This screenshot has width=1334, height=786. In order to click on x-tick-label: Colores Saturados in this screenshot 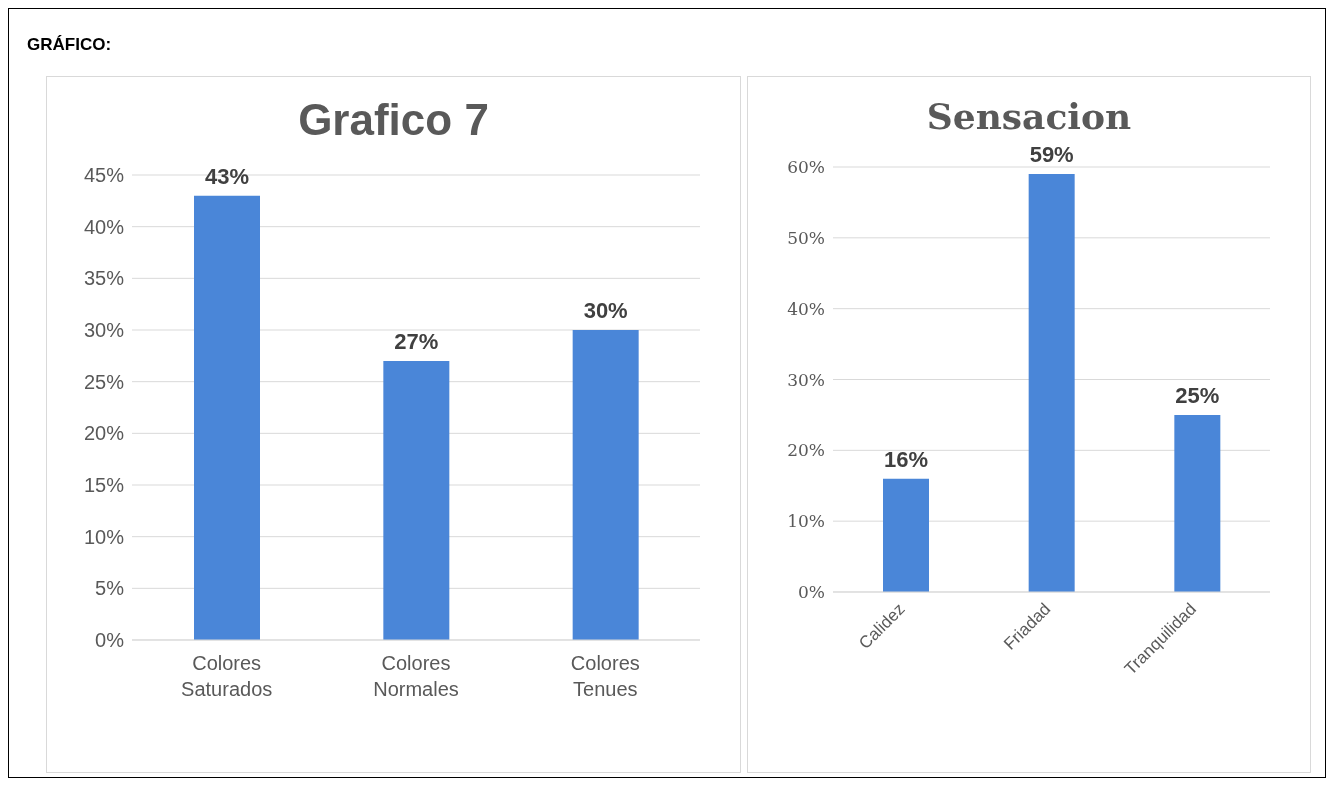, I will do `click(227, 676)`.